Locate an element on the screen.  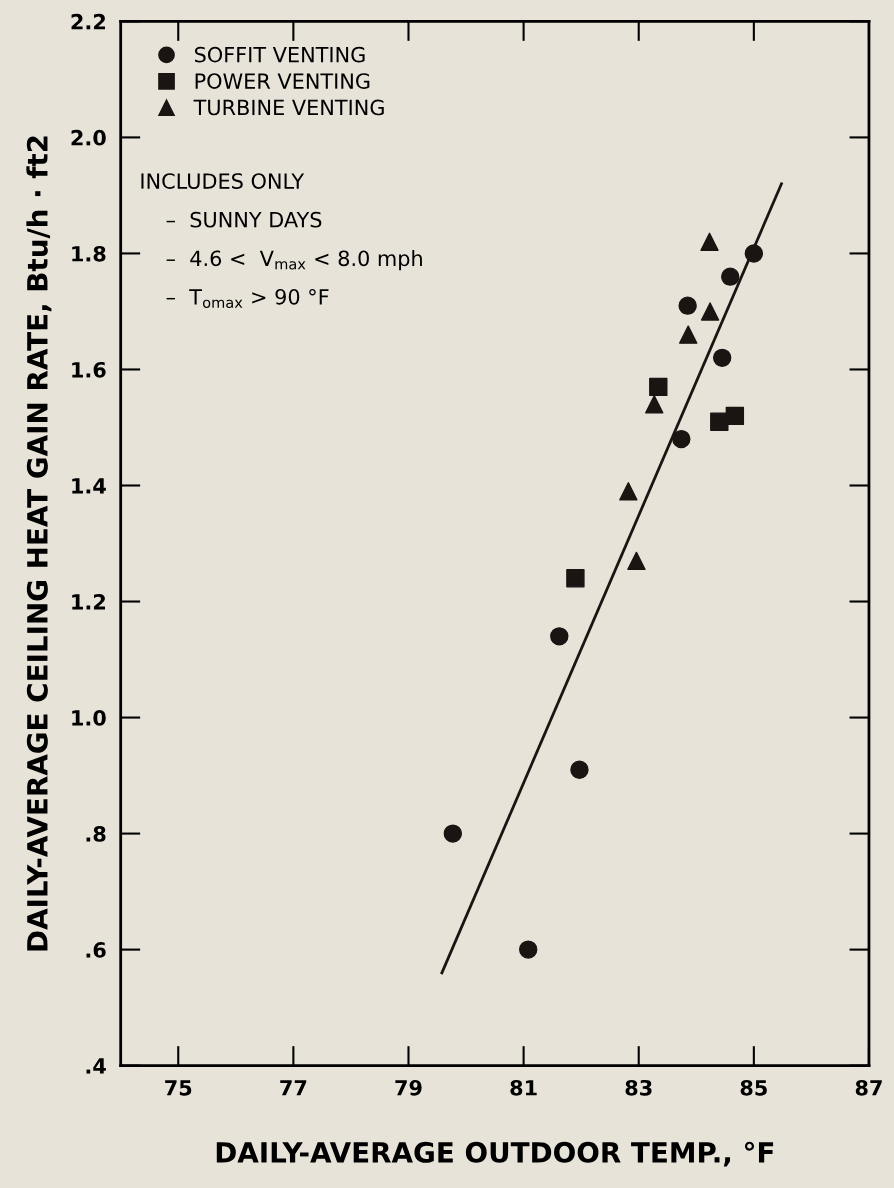
annotation: – 4.6 < V$_{max}$ < 8.0 mph is located at coordinates (294, 260).